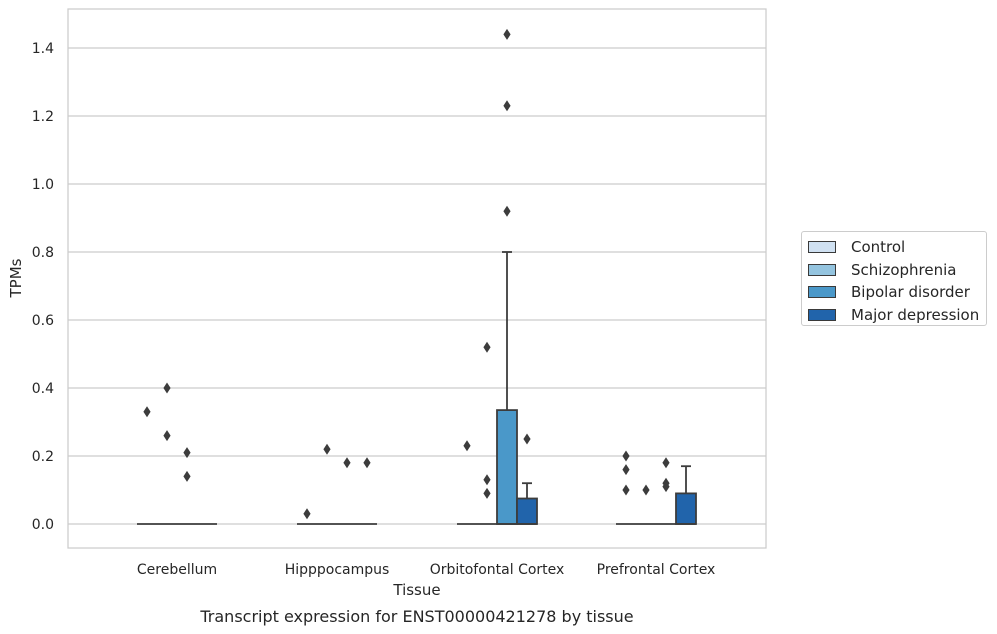  What do you see at coordinates (910, 292) in the screenshot?
I see `legend-label: Bipolar disorder` at bounding box center [910, 292].